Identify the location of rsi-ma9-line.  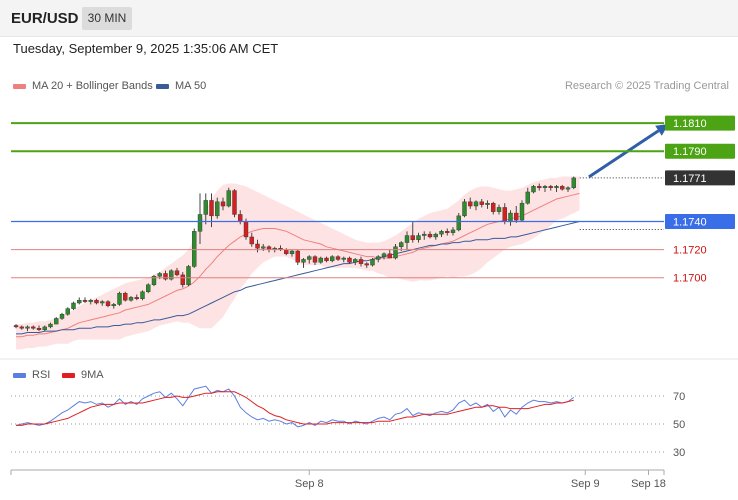
(295, 408).